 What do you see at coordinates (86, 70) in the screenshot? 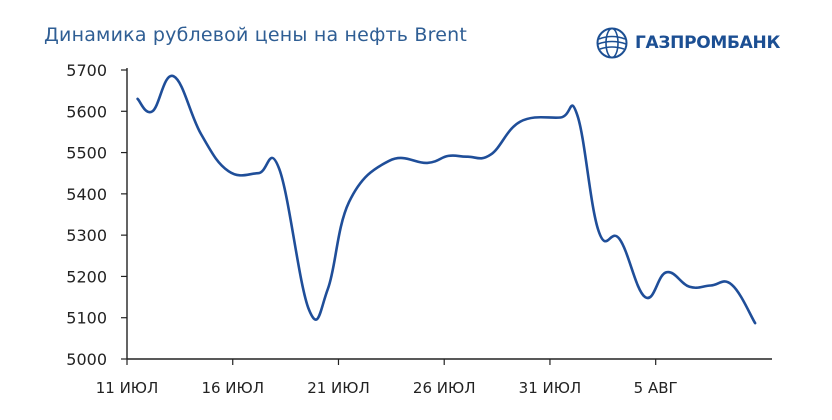
I see `y-tick-label: 5700` at bounding box center [86, 70].